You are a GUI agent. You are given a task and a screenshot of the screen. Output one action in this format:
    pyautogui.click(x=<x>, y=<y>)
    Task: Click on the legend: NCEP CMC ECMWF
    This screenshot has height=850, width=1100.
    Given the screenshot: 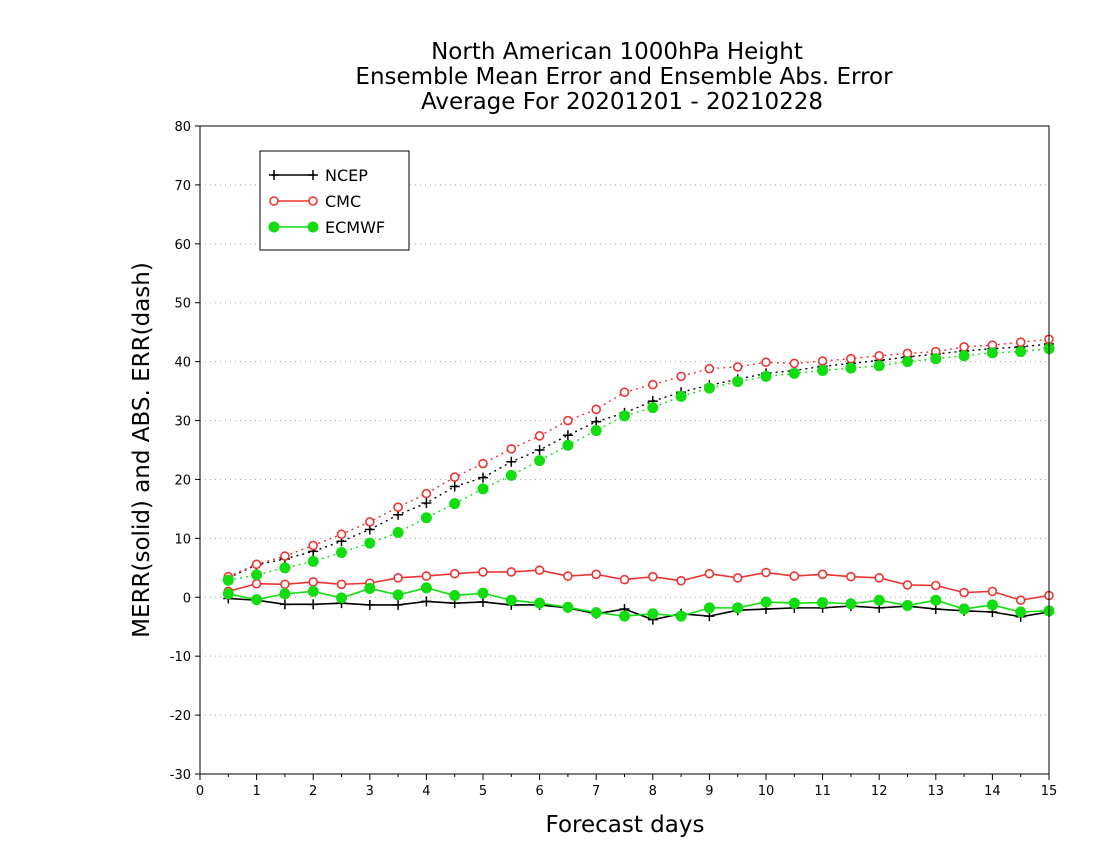 What is the action you would take?
    pyautogui.click(x=334, y=200)
    